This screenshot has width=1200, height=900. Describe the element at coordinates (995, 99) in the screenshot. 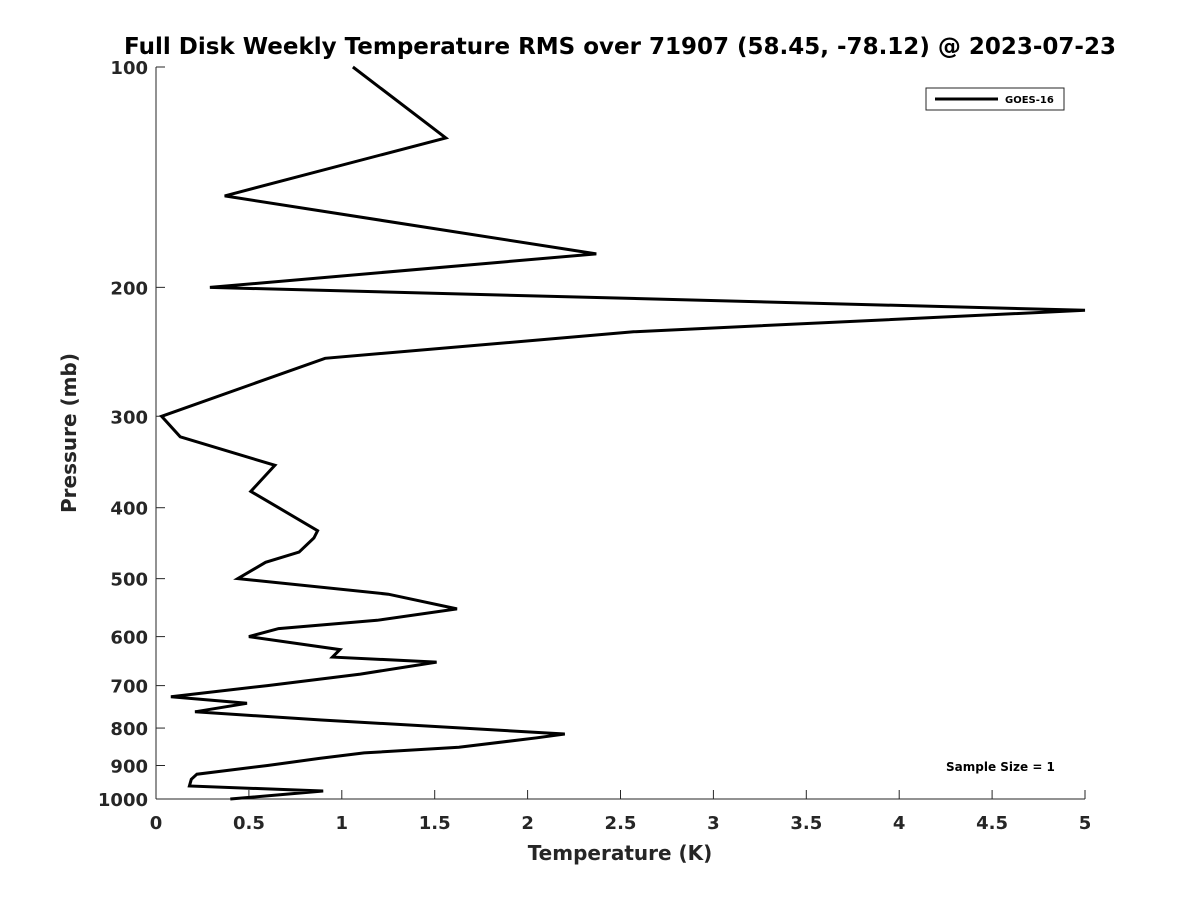

I see `legend: GOES-16` at that location.